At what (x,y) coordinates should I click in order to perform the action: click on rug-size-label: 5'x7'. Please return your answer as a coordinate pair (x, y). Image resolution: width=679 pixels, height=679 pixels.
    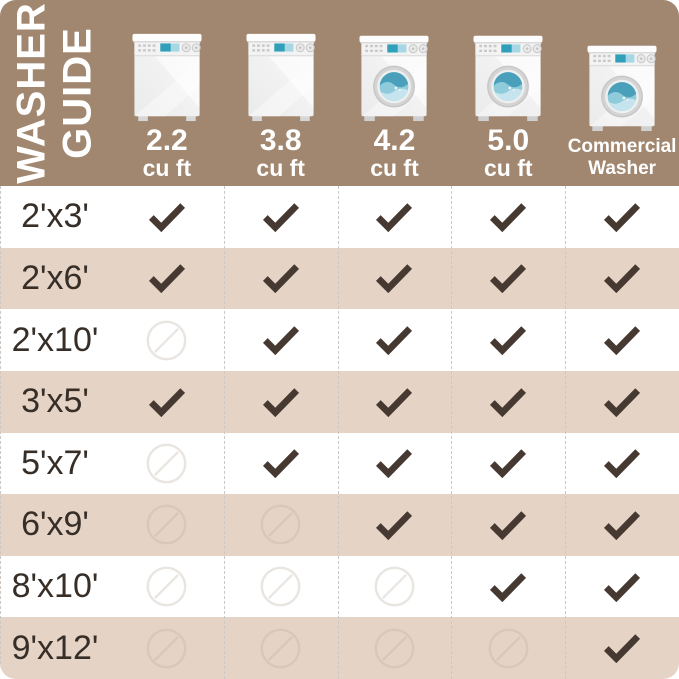
    Looking at the image, I should click on (55, 462).